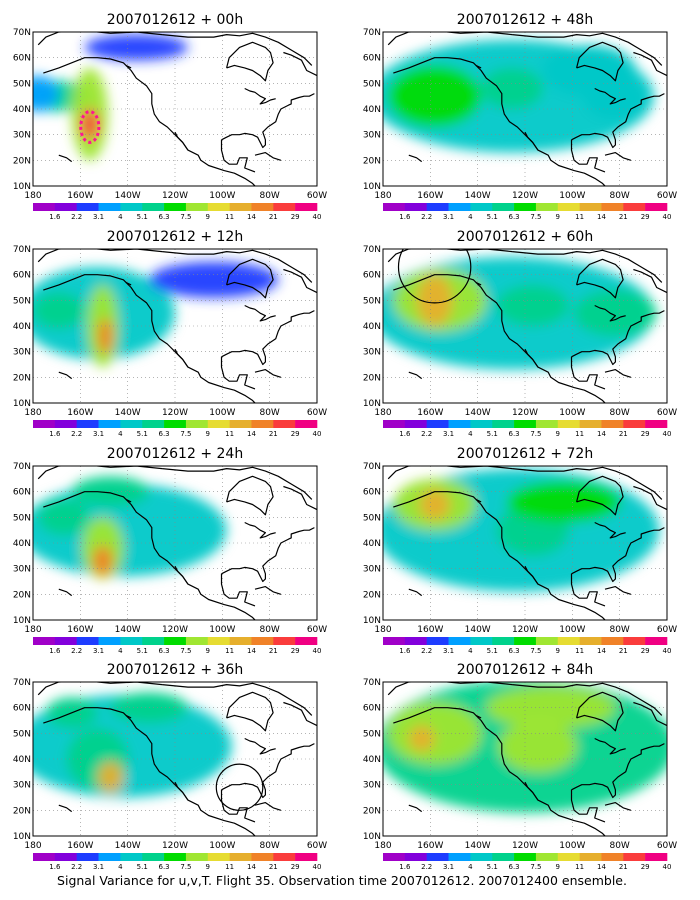  I want to click on colorbar: 1.6 2.2 3.1 4 5.1 6.3 7.5 9 11 14 21 29 40, so click(527, 862).